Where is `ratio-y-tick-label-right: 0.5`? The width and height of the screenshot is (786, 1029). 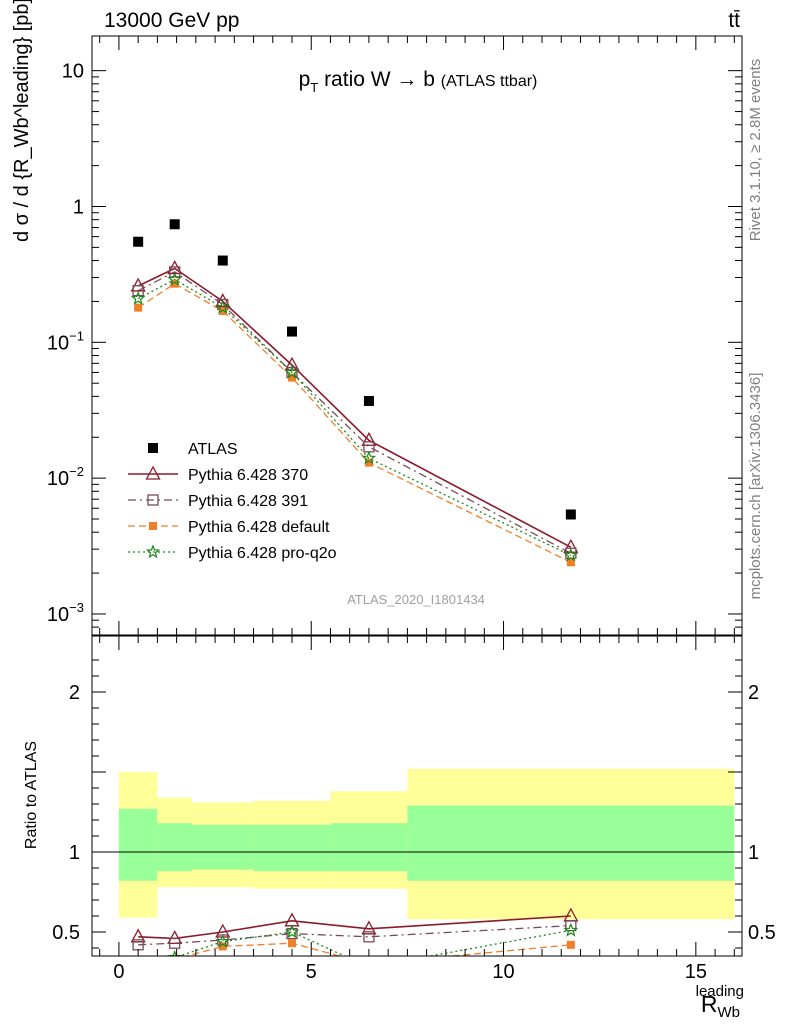
ratio-y-tick-label-right: 0.5 is located at coordinates (762, 933).